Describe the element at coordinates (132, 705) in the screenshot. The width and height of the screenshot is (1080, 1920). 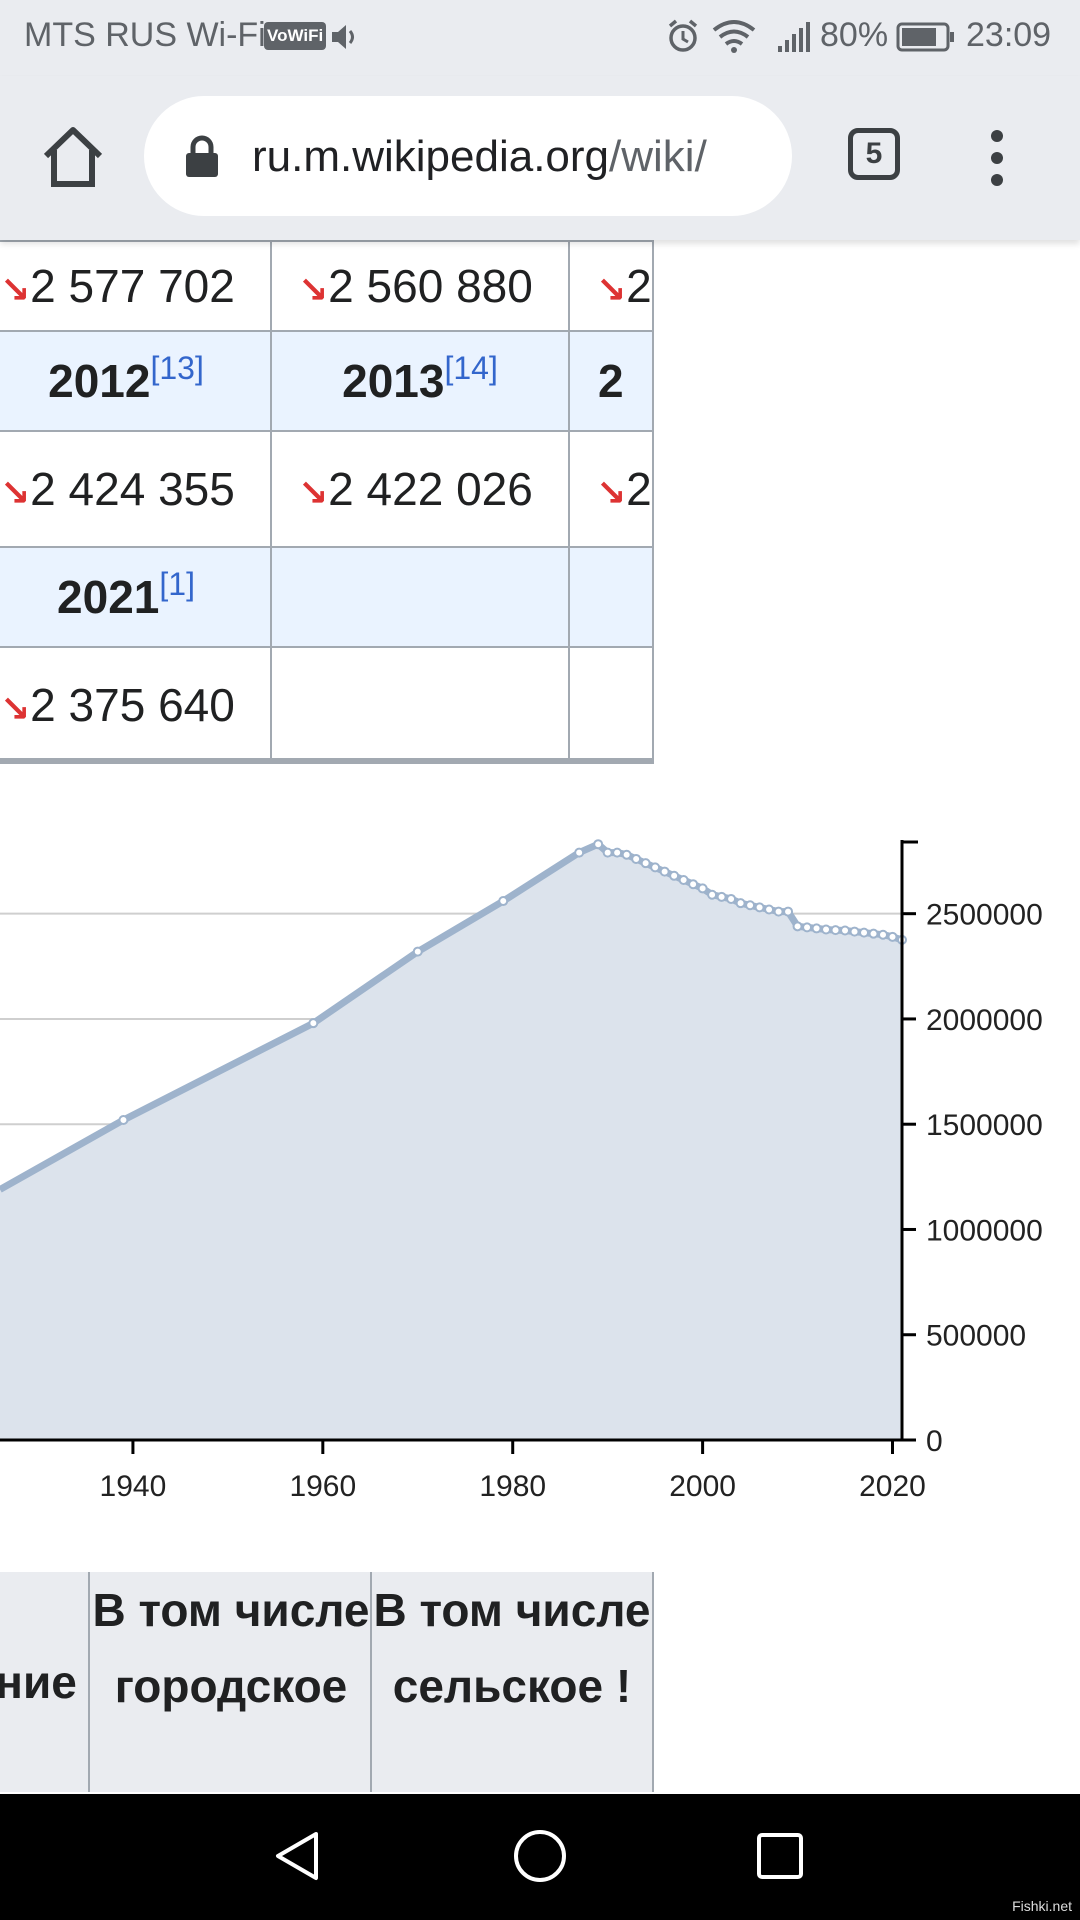
I see `population-value: 2 375 640` at that location.